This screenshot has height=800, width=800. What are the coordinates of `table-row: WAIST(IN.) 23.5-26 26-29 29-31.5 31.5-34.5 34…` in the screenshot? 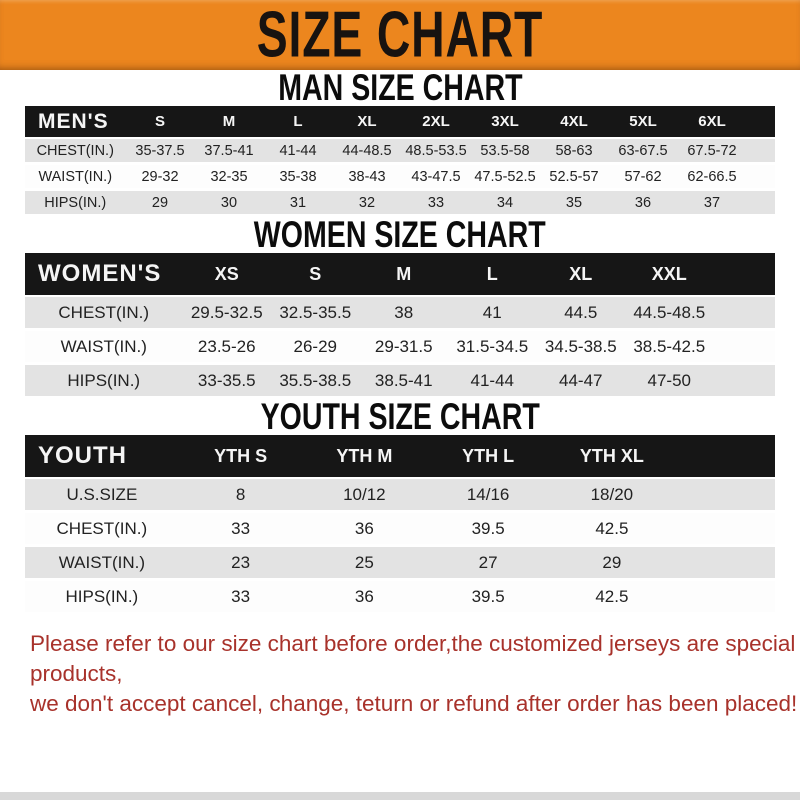 It's located at (400, 347).